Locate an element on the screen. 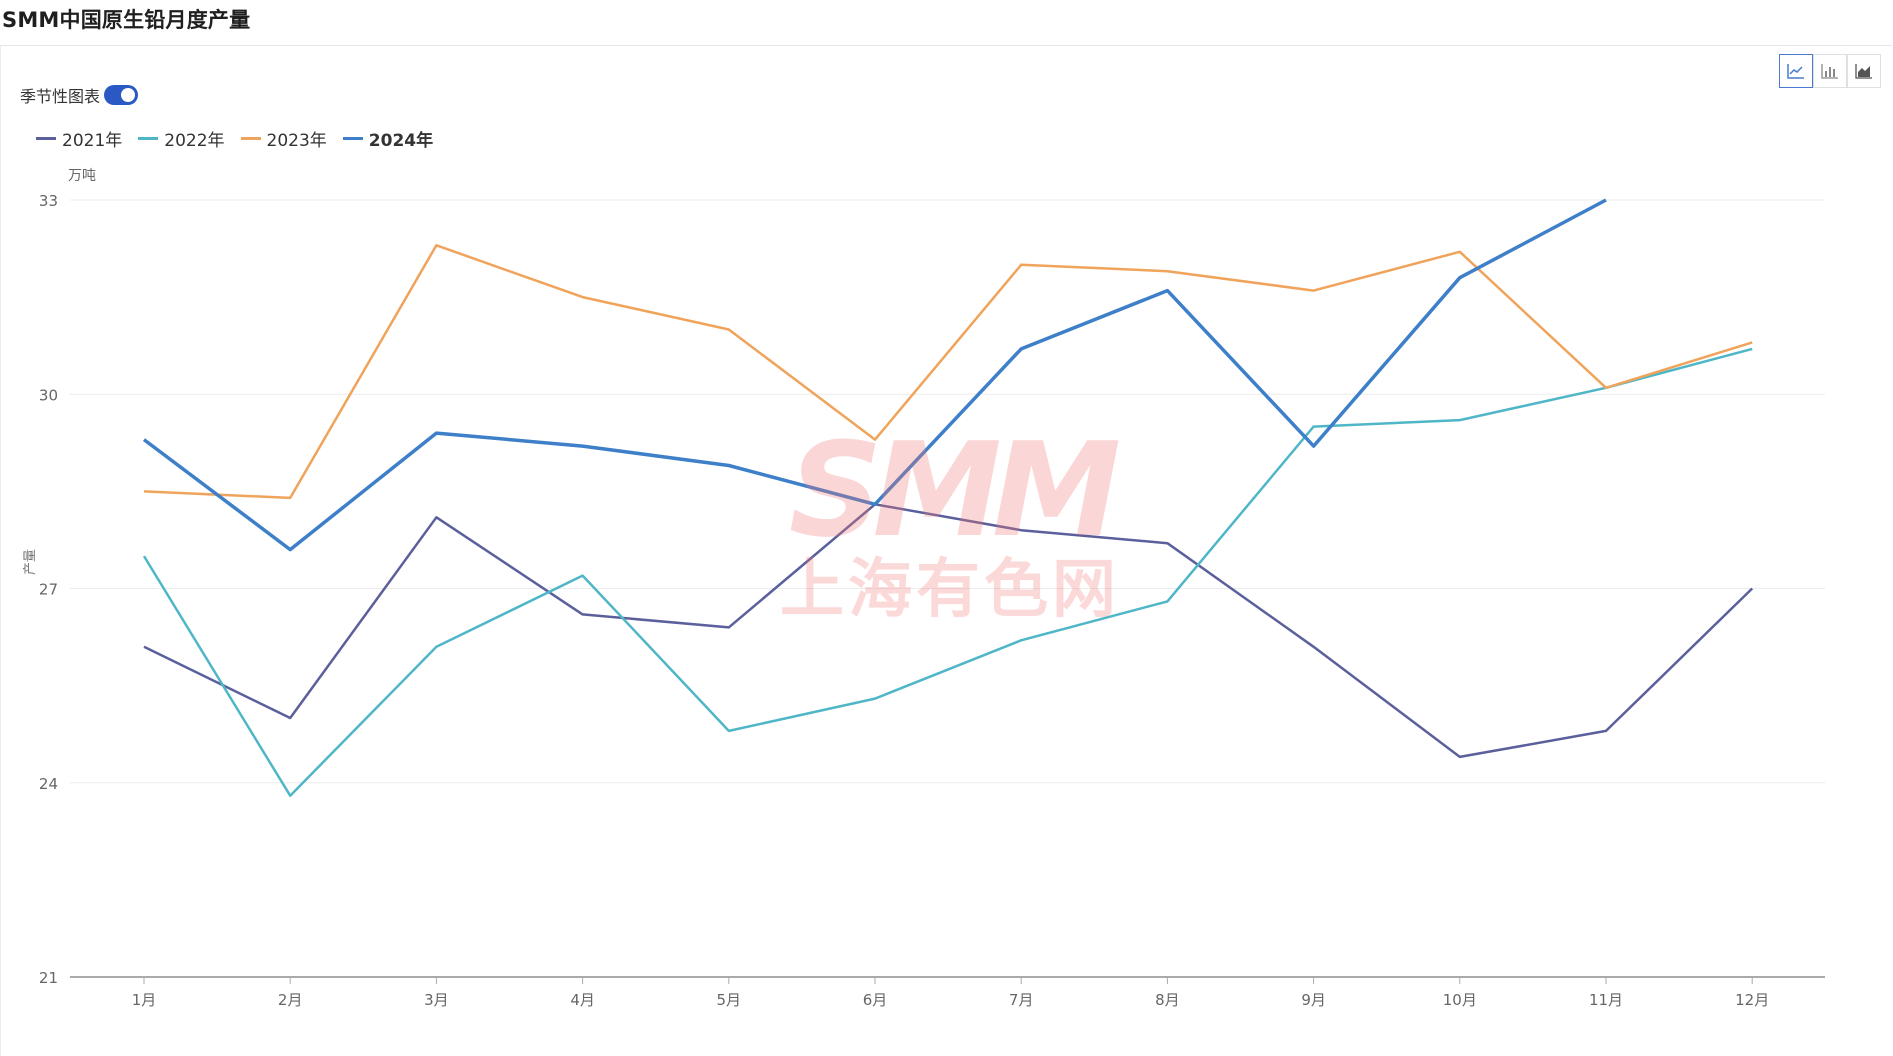  y-tick-label: 33 is located at coordinates (48, 201).